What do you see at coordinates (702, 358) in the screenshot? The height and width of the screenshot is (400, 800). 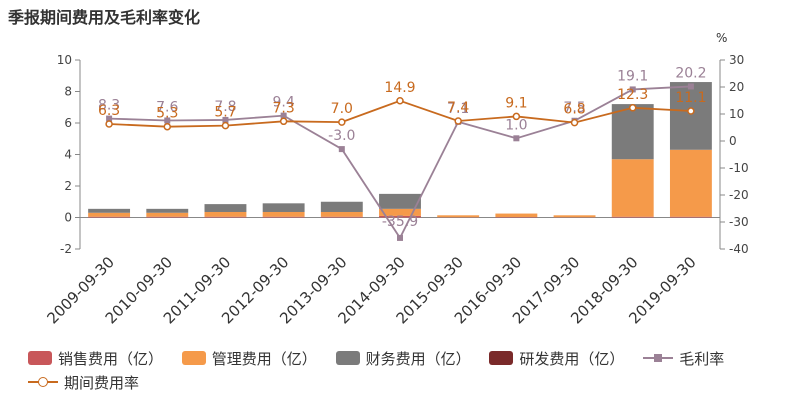 I see `legend-label-gross-margin: 毛利率` at bounding box center [702, 358].